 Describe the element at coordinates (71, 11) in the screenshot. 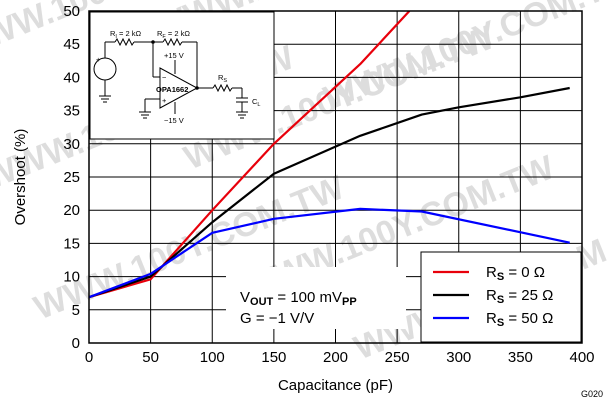

I see `y-tick-label: 50` at that location.